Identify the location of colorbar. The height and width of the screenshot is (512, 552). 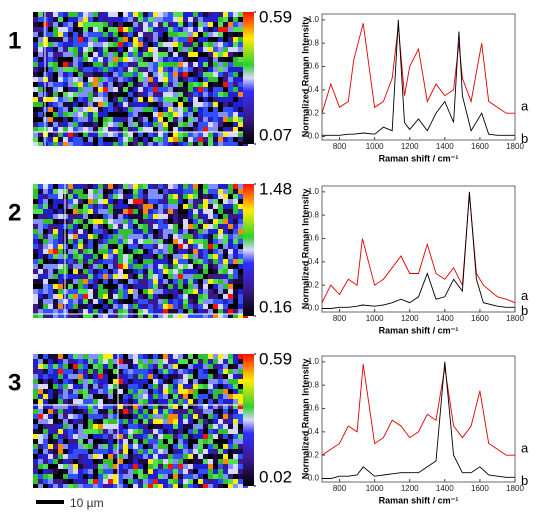
(248, 250).